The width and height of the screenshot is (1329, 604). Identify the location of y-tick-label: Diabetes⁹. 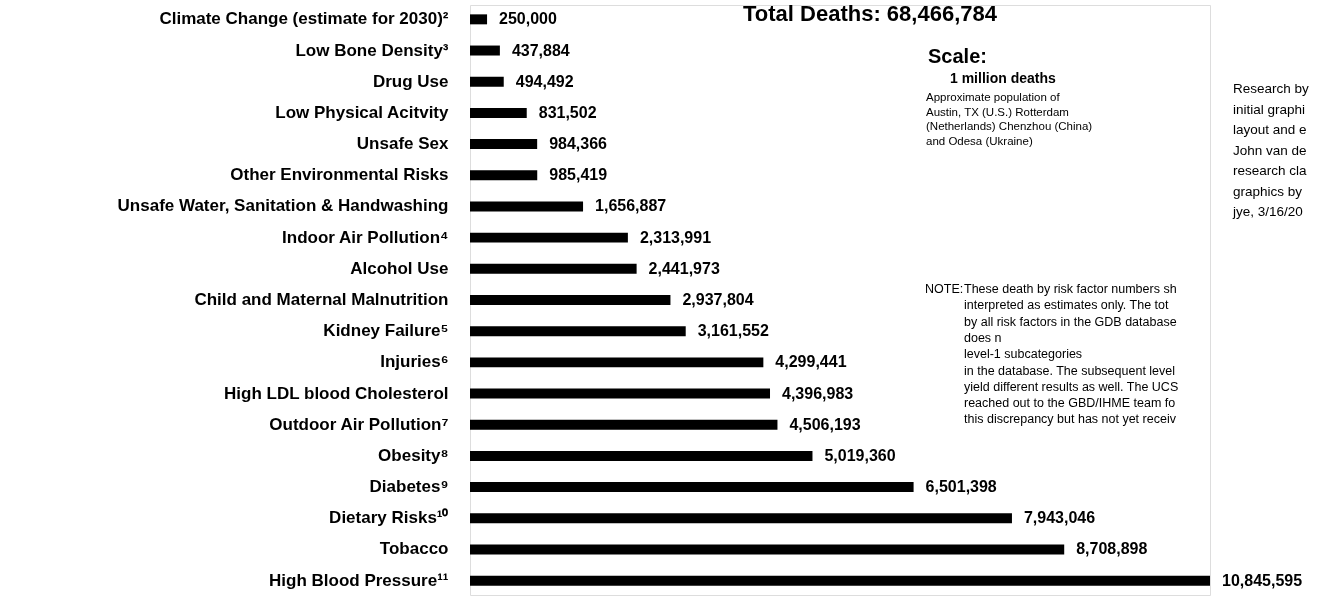
(409, 487).